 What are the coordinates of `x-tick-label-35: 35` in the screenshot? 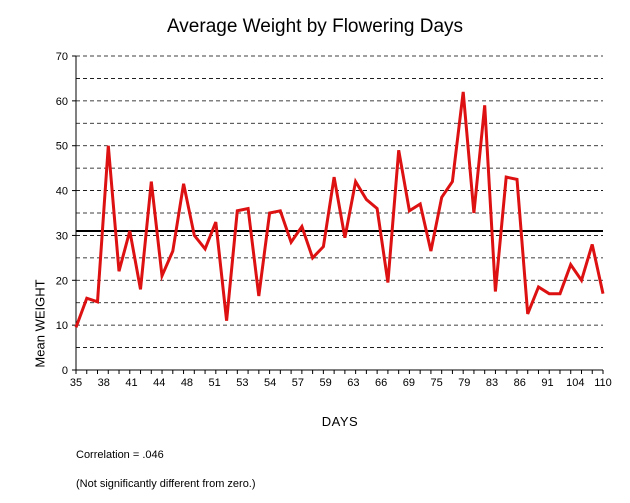 It's located at (76, 383).